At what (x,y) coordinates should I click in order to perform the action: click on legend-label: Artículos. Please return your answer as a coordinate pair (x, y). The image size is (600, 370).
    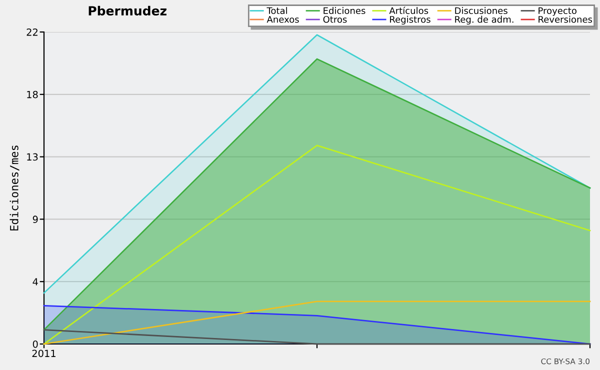
    Looking at the image, I should click on (408, 10).